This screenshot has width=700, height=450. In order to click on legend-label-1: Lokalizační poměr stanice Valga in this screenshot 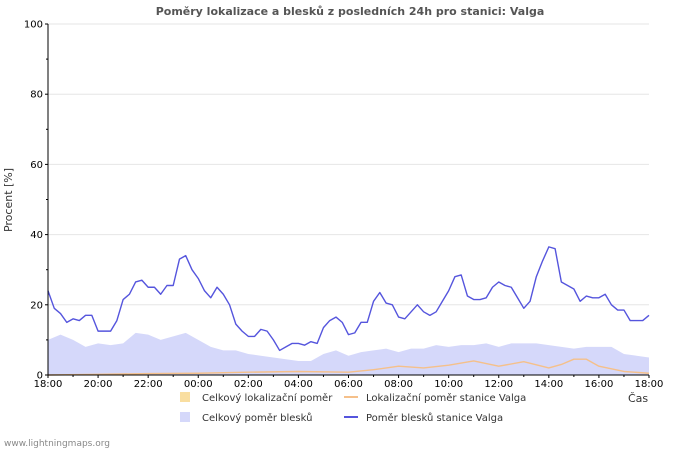, I will do `click(446, 398)`.